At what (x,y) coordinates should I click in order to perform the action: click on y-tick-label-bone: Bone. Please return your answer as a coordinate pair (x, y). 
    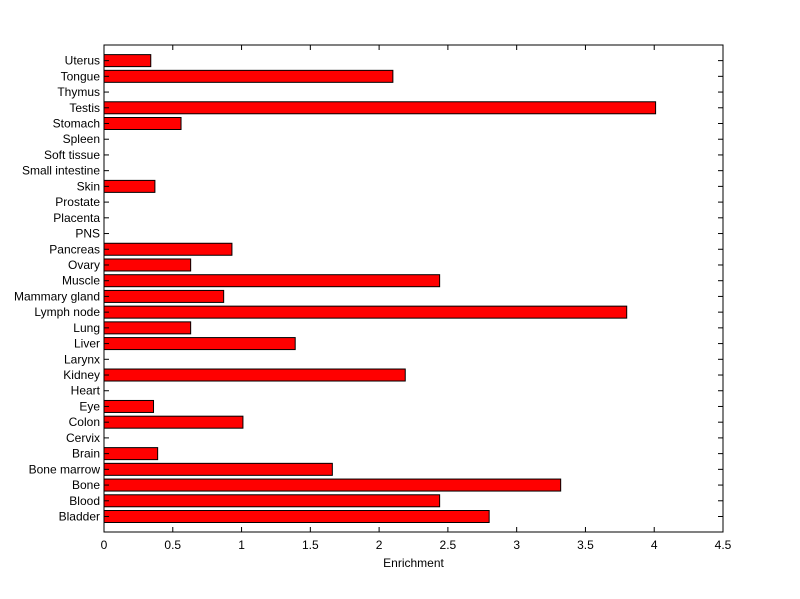
    Looking at the image, I should click on (86, 485).